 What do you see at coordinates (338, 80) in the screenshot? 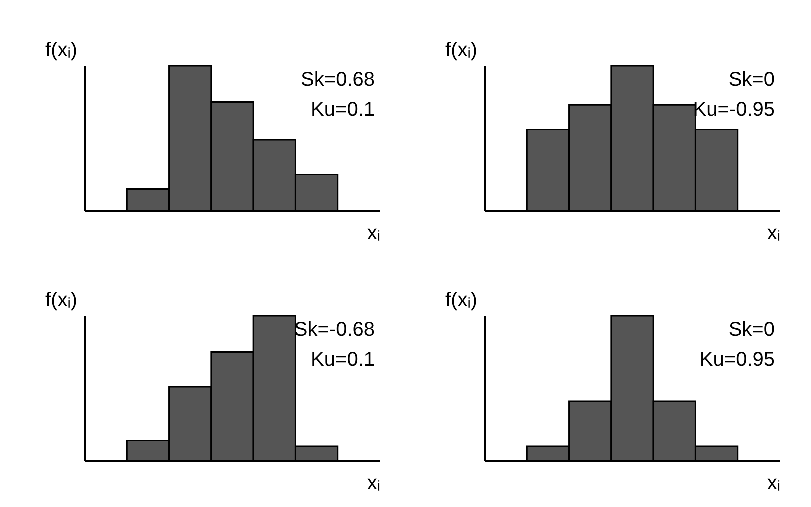
I see `annotation: Sk=0.68` at bounding box center [338, 80].